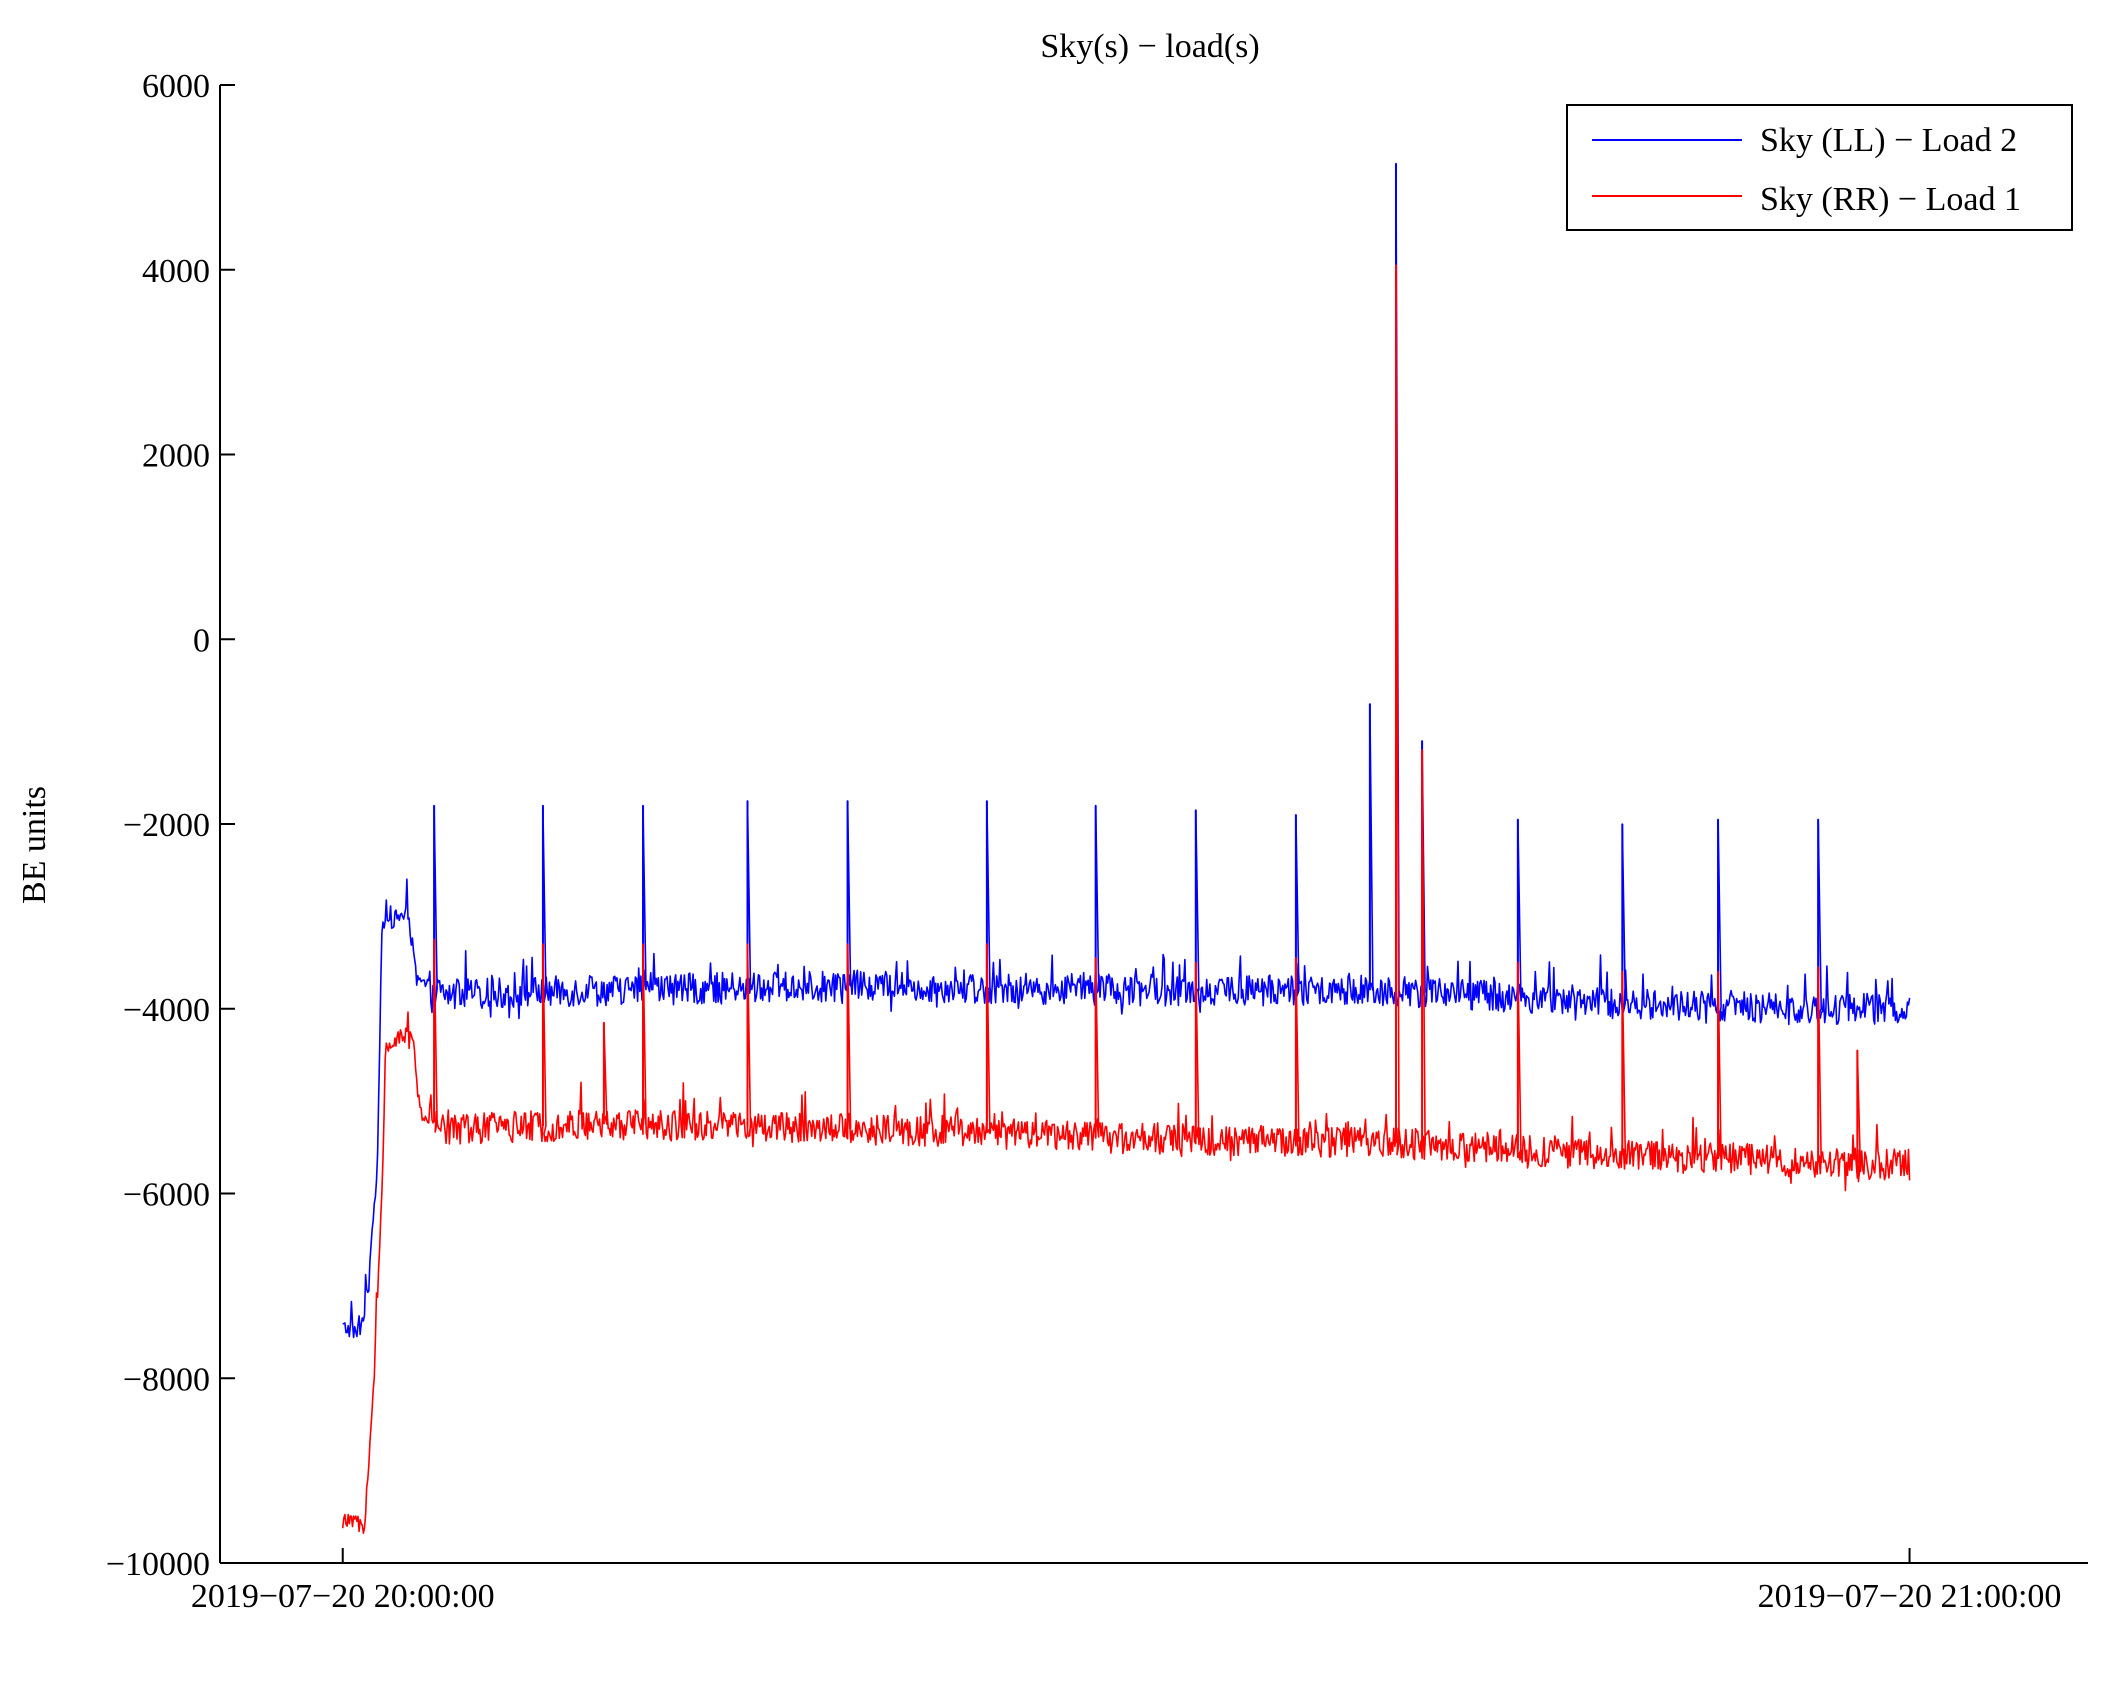 This screenshot has height=1683, width=2104. Describe the element at coordinates (1888, 140) in the screenshot. I see `legend-label-sky-ll: Sky (LL) − Load 2` at that location.